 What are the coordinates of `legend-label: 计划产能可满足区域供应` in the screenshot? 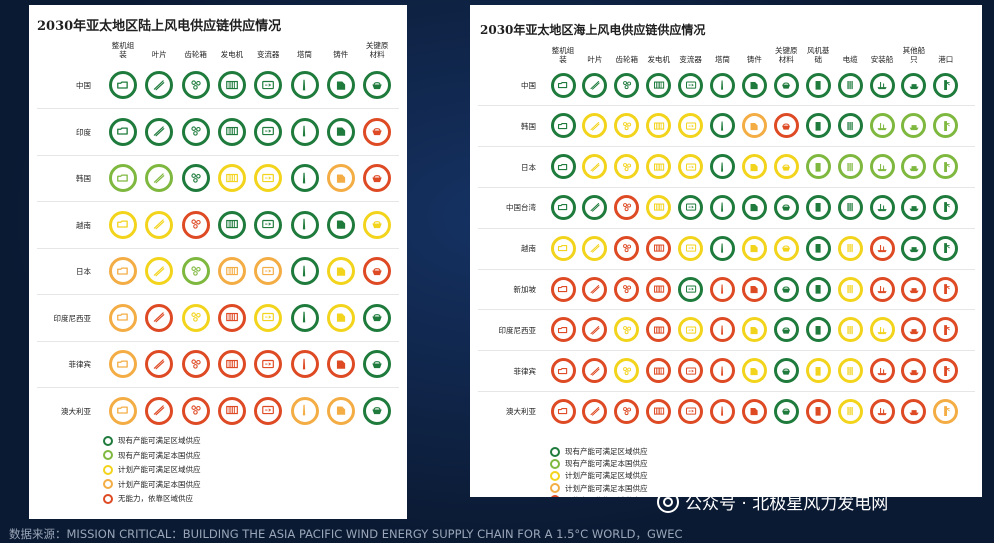 It's located at (159, 469).